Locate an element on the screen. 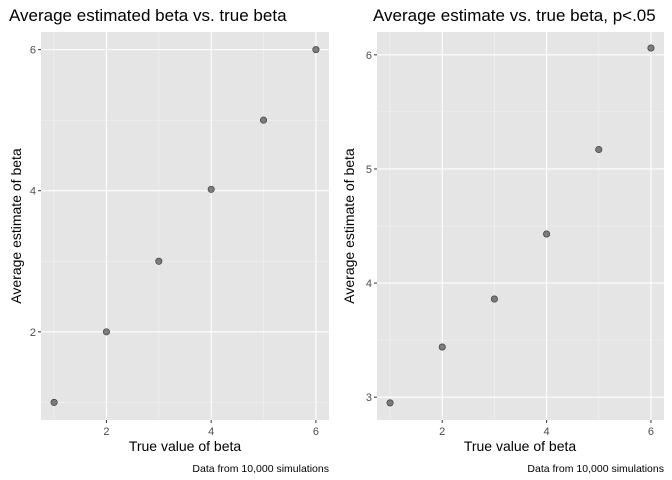  y-tick-label: 2 is located at coordinates (33, 333).